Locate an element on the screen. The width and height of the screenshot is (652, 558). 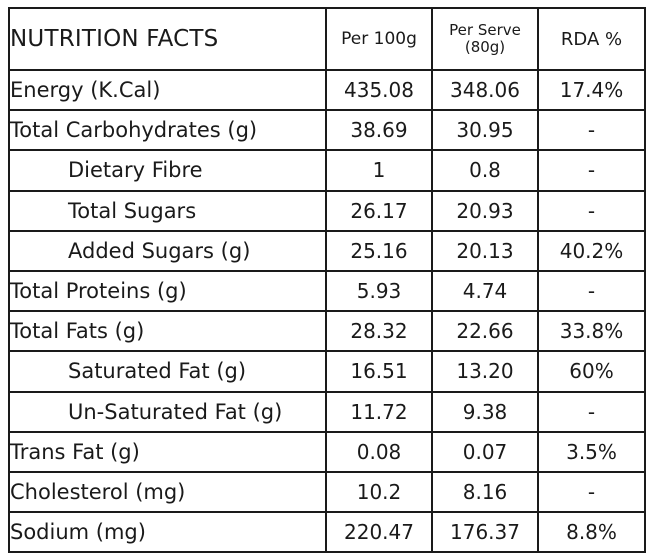
per-serve-value: 30.95 is located at coordinates (485, 130).